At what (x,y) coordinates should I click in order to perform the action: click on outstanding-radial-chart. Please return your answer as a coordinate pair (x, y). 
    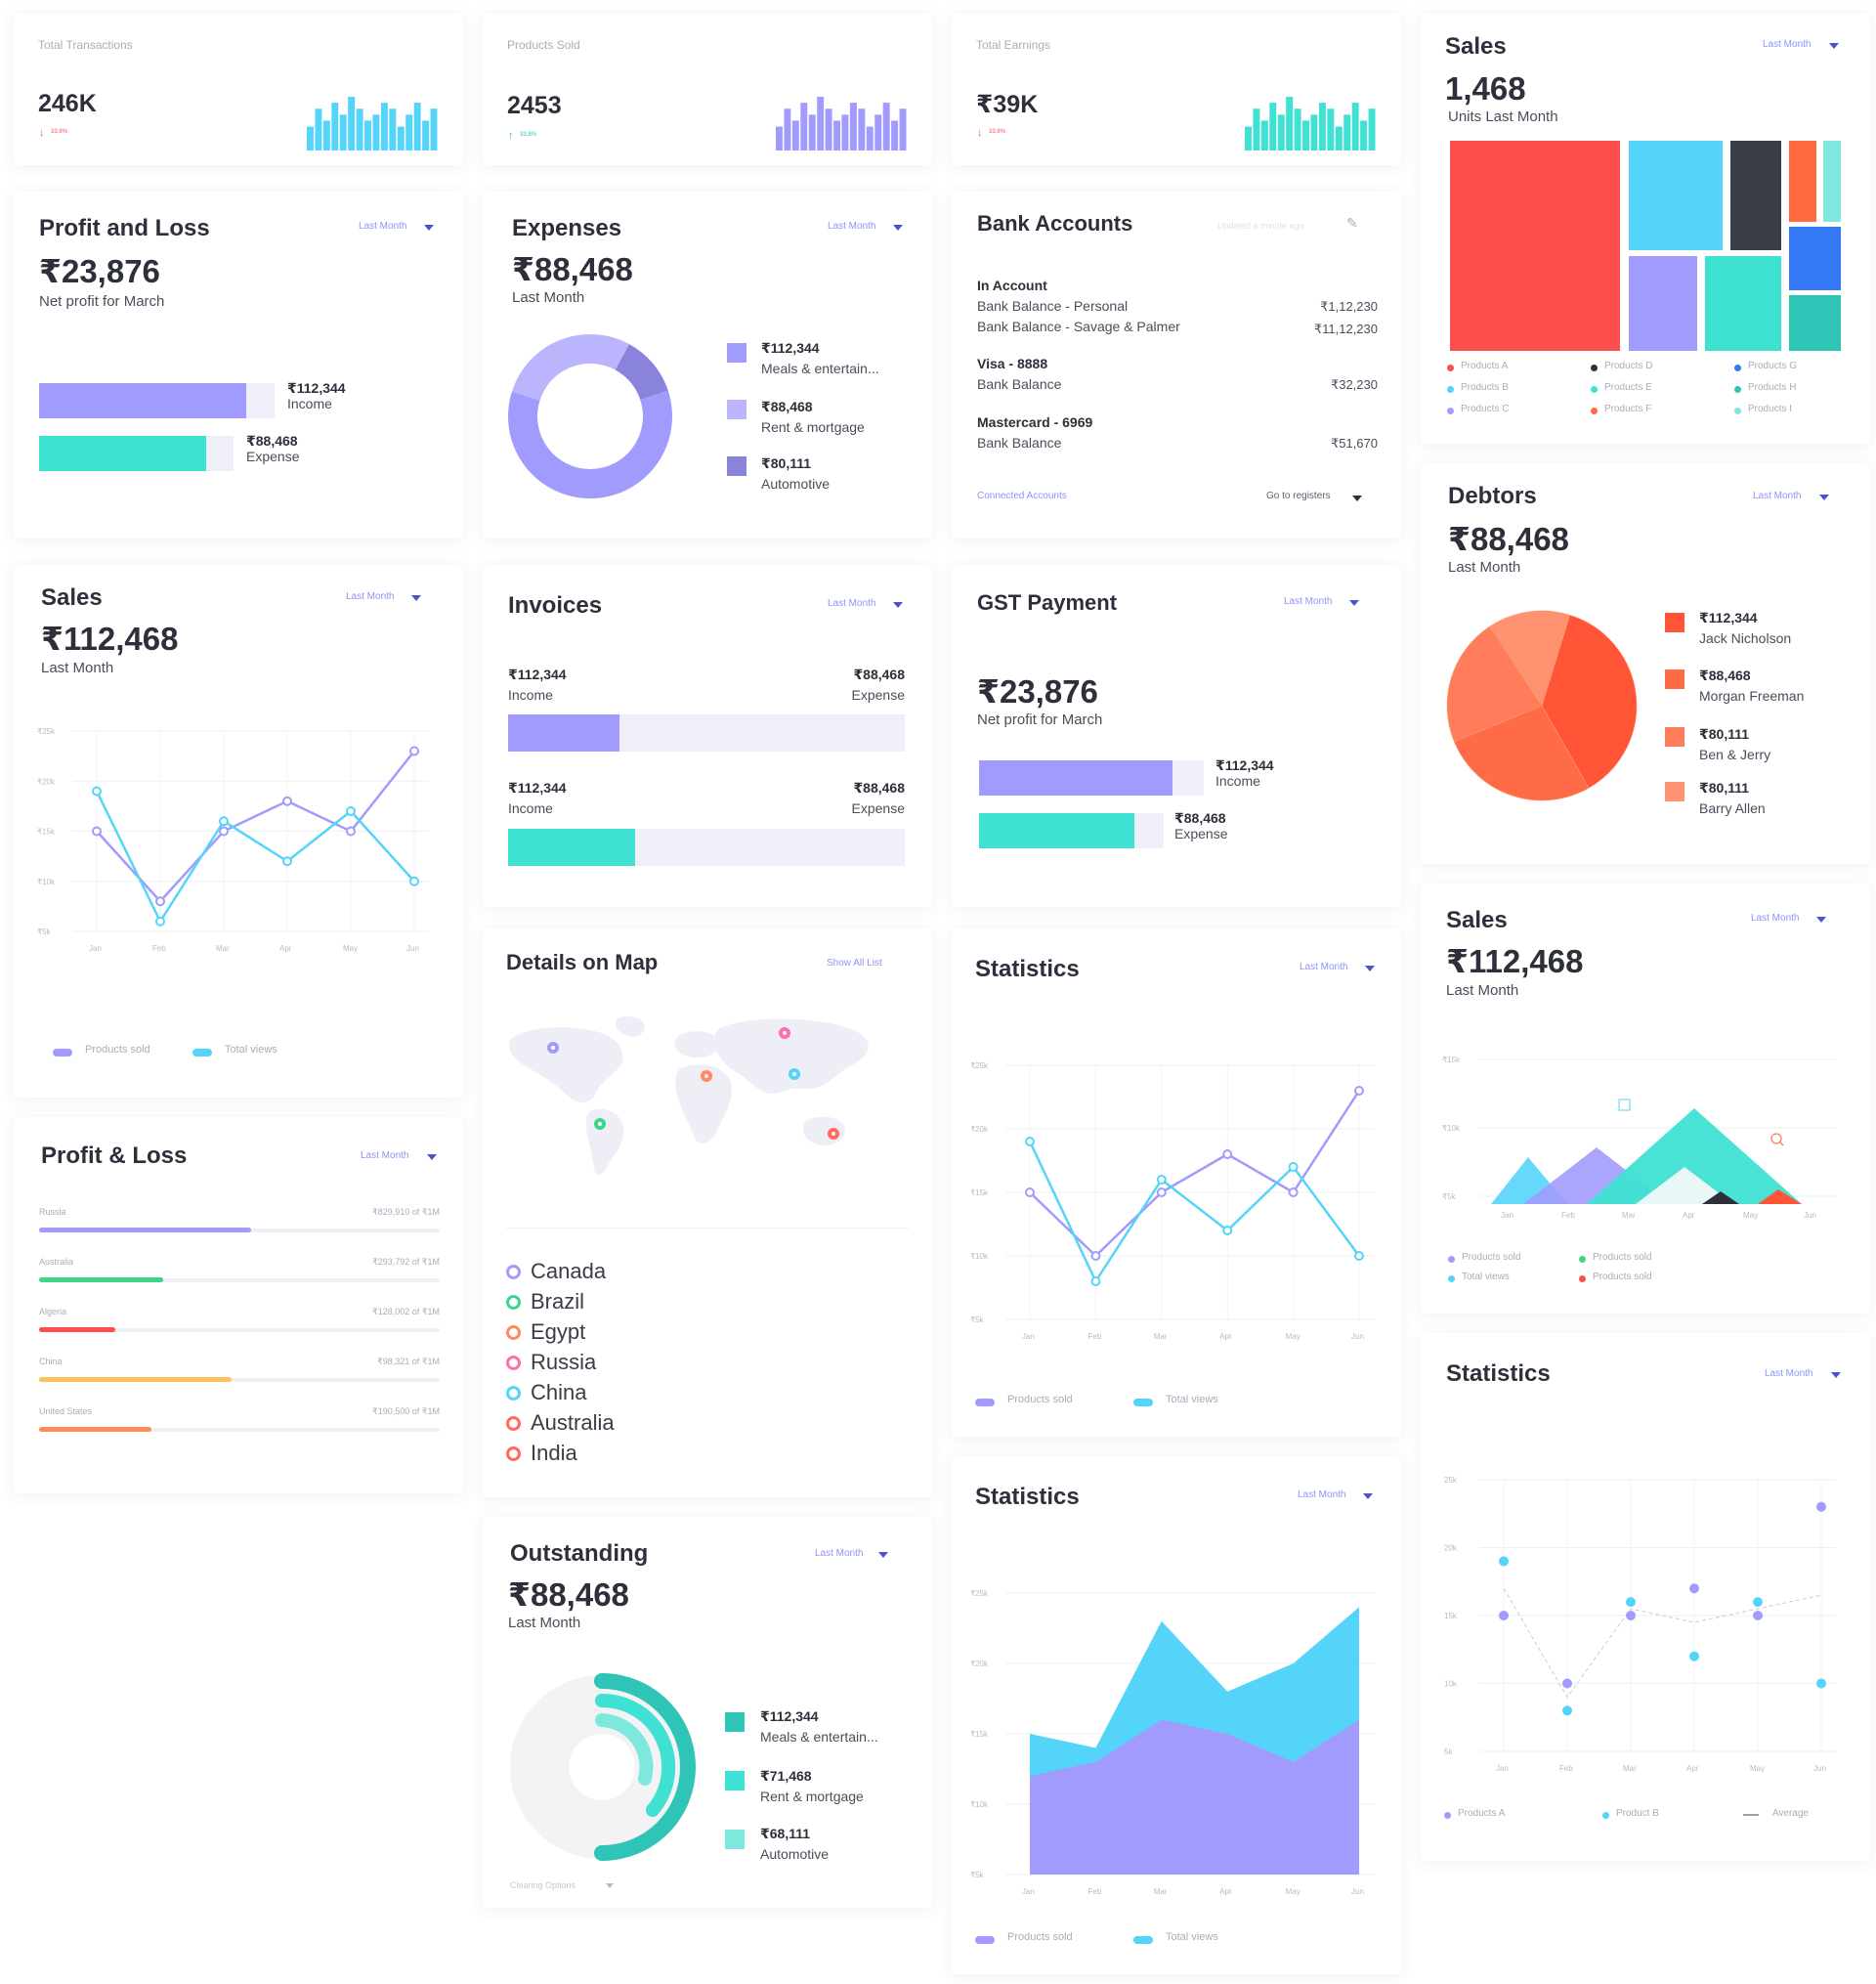
    Looking at the image, I should click on (603, 1767).